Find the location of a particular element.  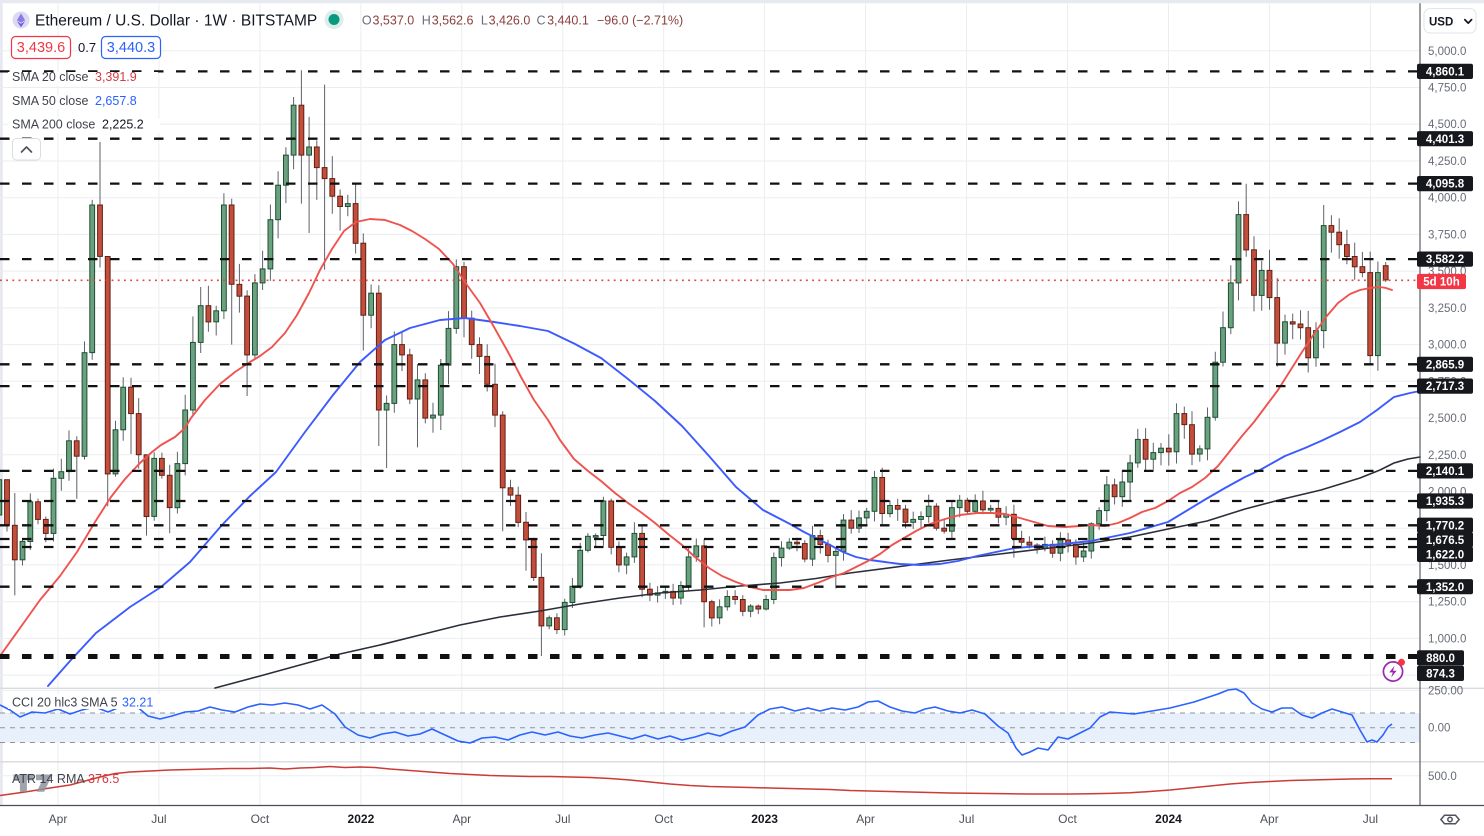

svg-text: 1,622.0 is located at coordinates (1445, 556).